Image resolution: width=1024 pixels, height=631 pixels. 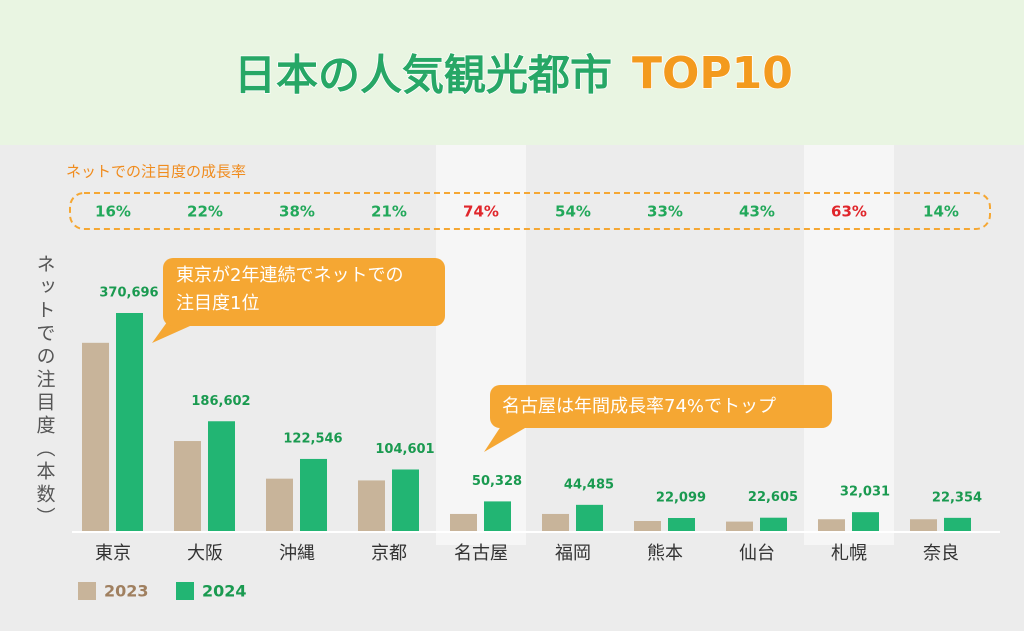 What do you see at coordinates (865, 492) in the screenshot?
I see `data-label: 32,031` at bounding box center [865, 492].